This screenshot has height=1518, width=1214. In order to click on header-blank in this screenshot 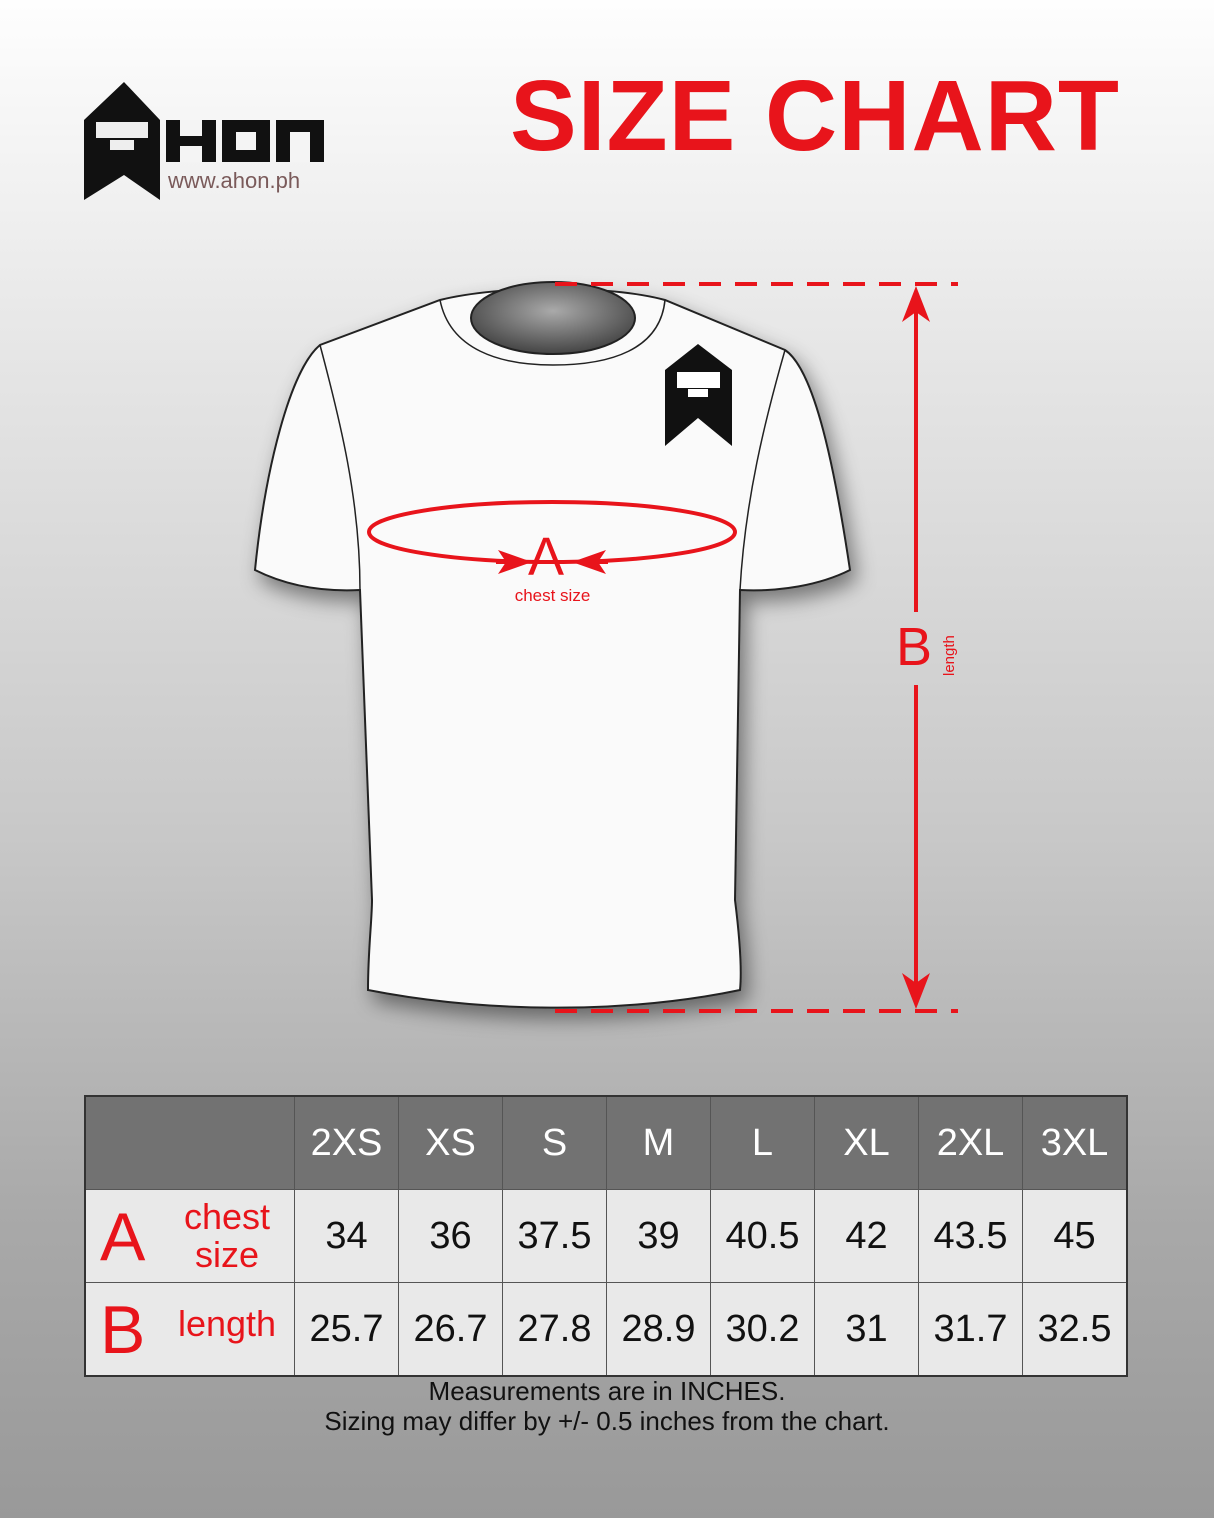, I will do `click(189, 1142)`.